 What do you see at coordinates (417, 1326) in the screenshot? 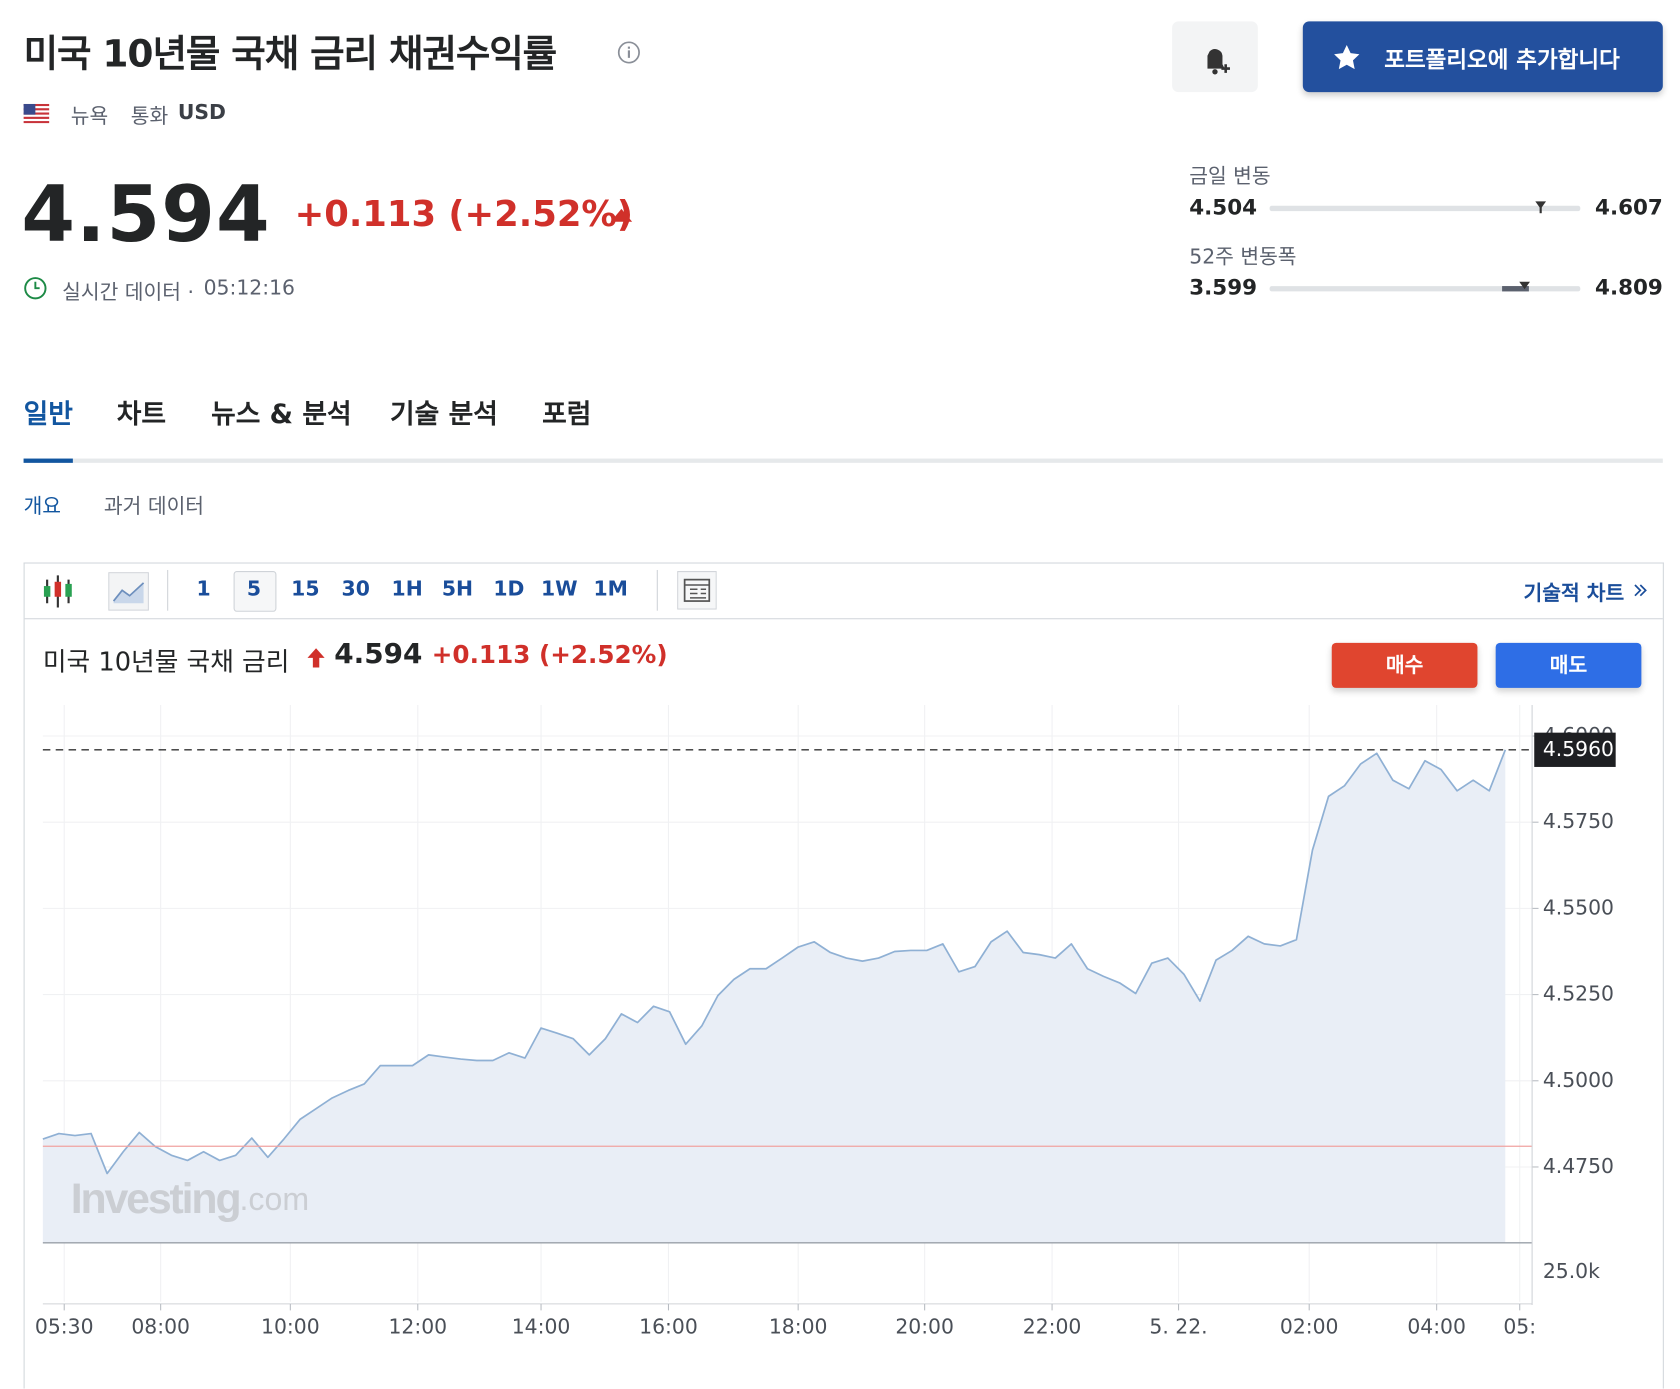
I see `x-tick-label: 12:00` at bounding box center [417, 1326].